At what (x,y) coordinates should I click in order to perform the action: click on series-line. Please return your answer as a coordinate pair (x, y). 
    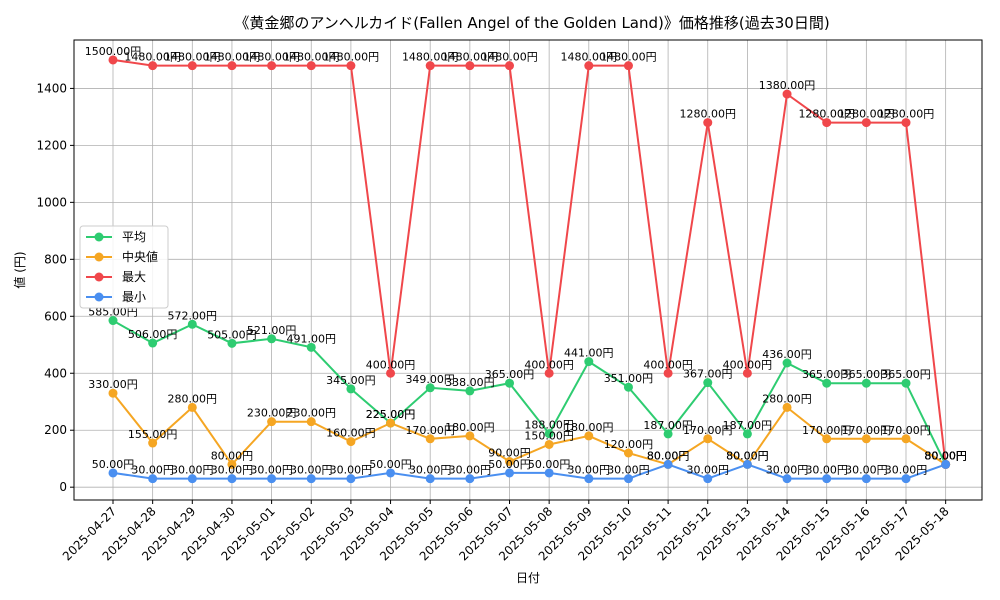
    Looking at the image, I should click on (529, 429).